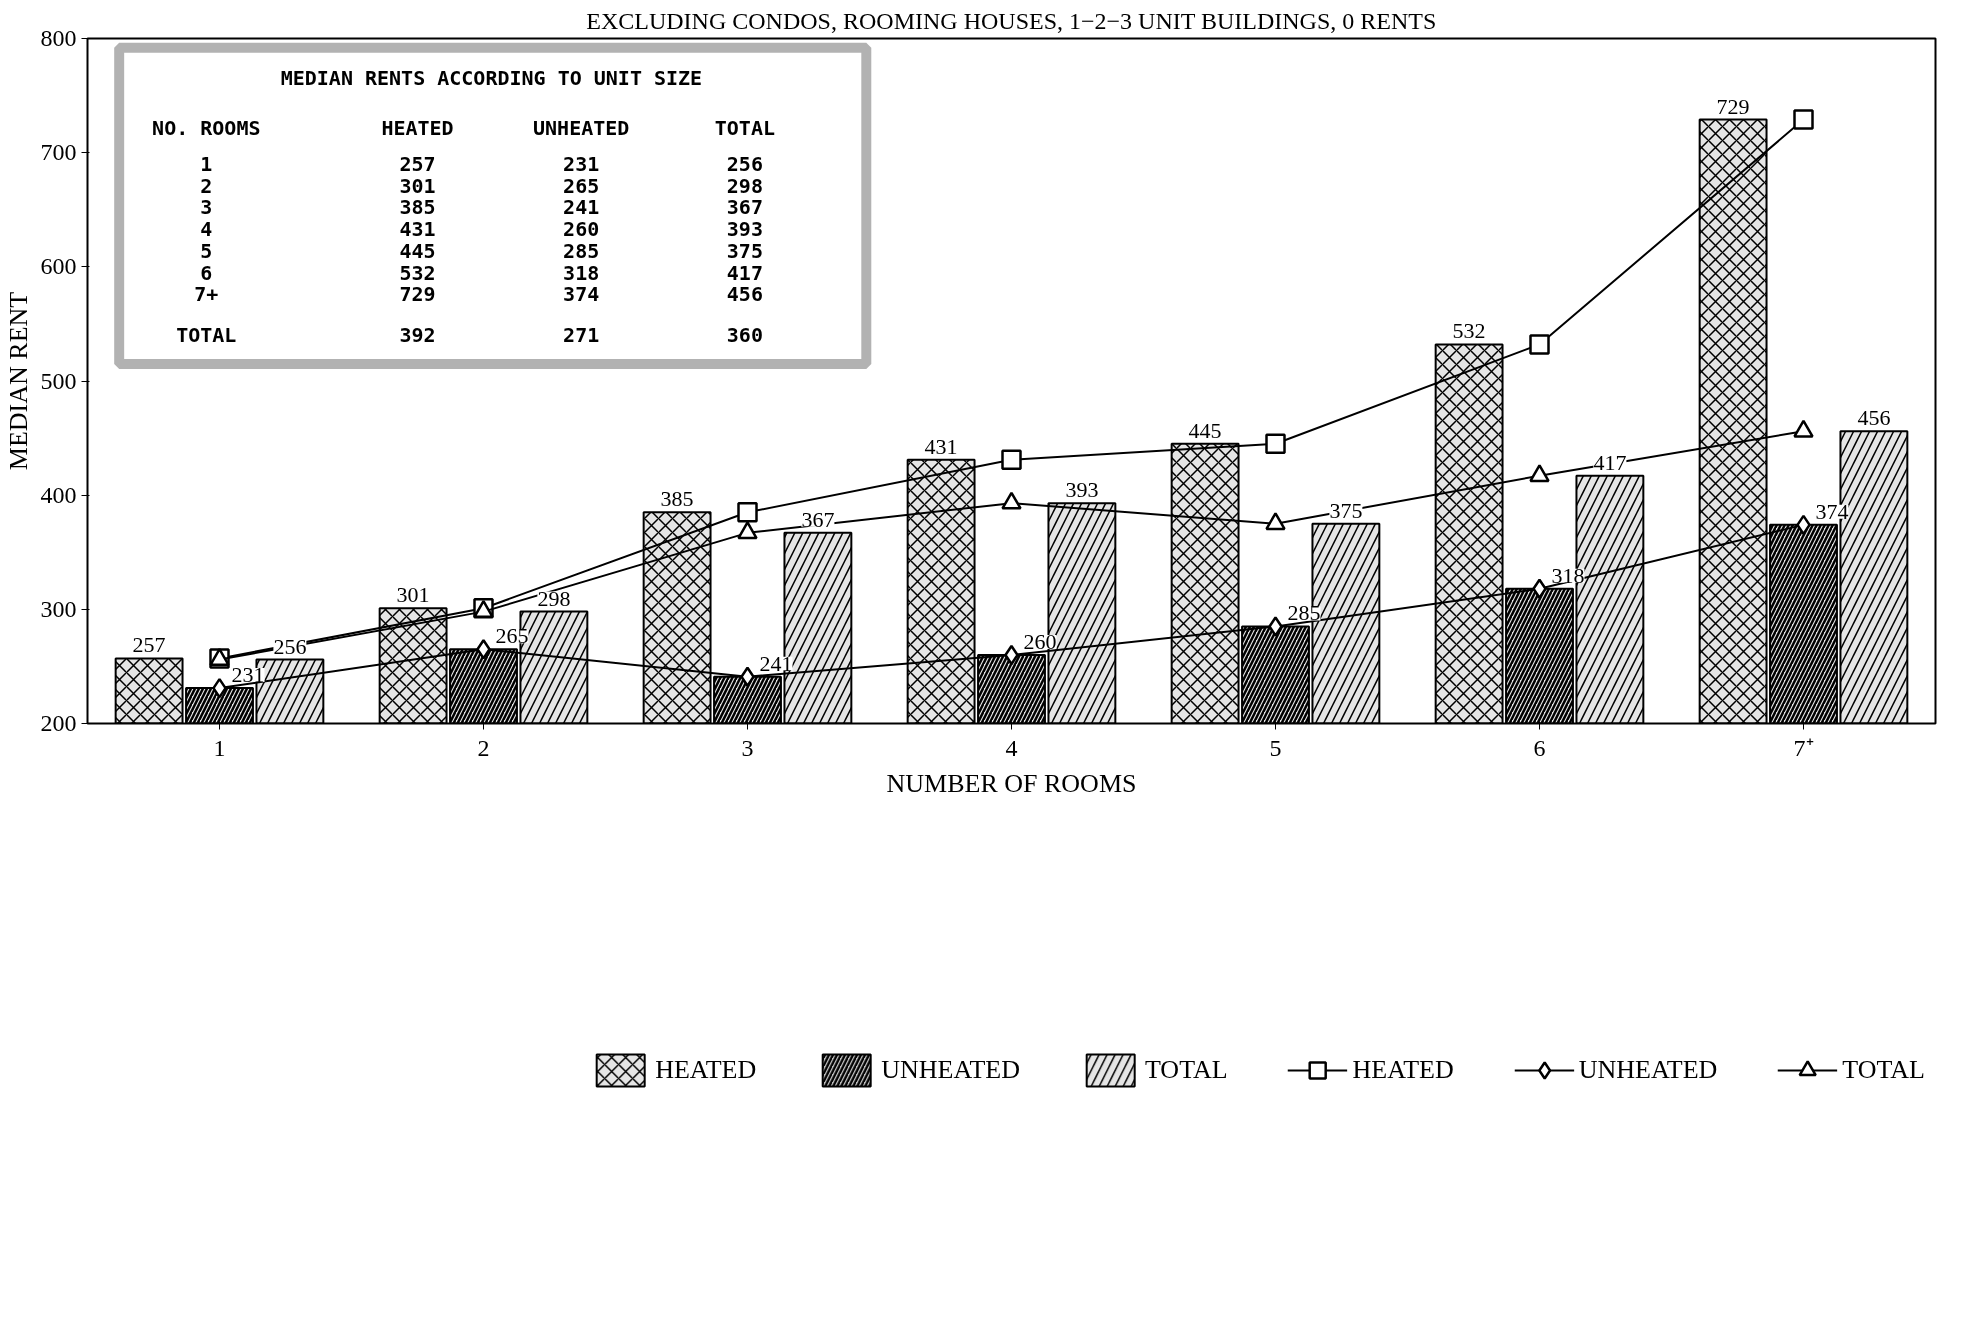  Describe the element at coordinates (744, 207) in the screenshot. I see `annotation: 367` at that location.